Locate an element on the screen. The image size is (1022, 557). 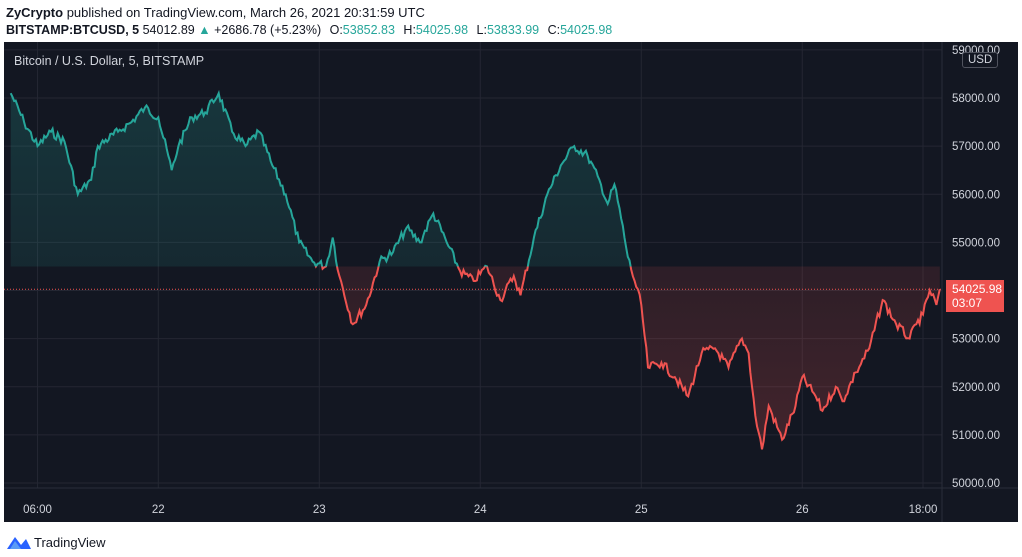
tradingview-brand: TradingView is located at coordinates (70, 542).